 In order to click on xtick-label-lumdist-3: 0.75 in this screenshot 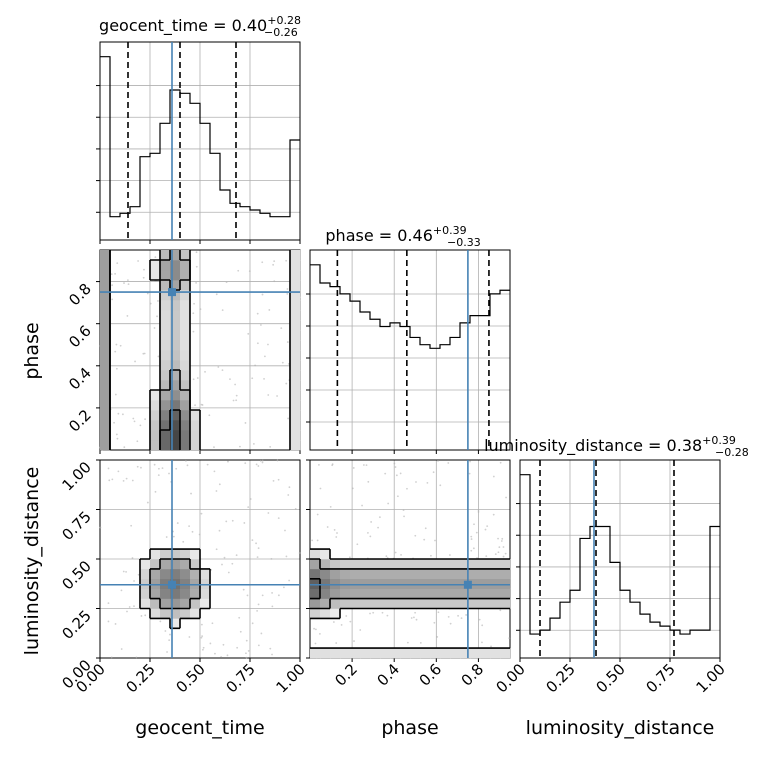, I will do `click(660, 678)`.